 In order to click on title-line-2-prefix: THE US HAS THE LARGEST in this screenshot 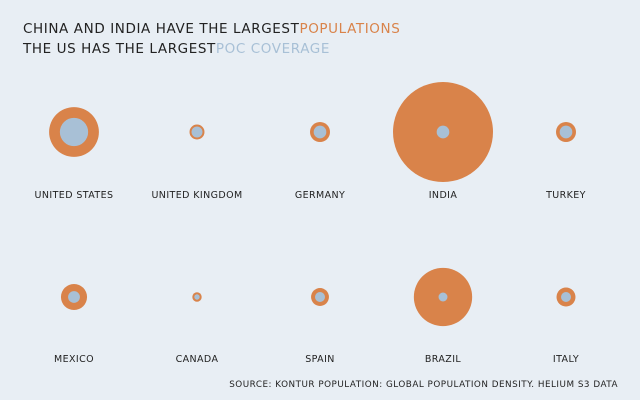, I will do `click(119, 49)`.